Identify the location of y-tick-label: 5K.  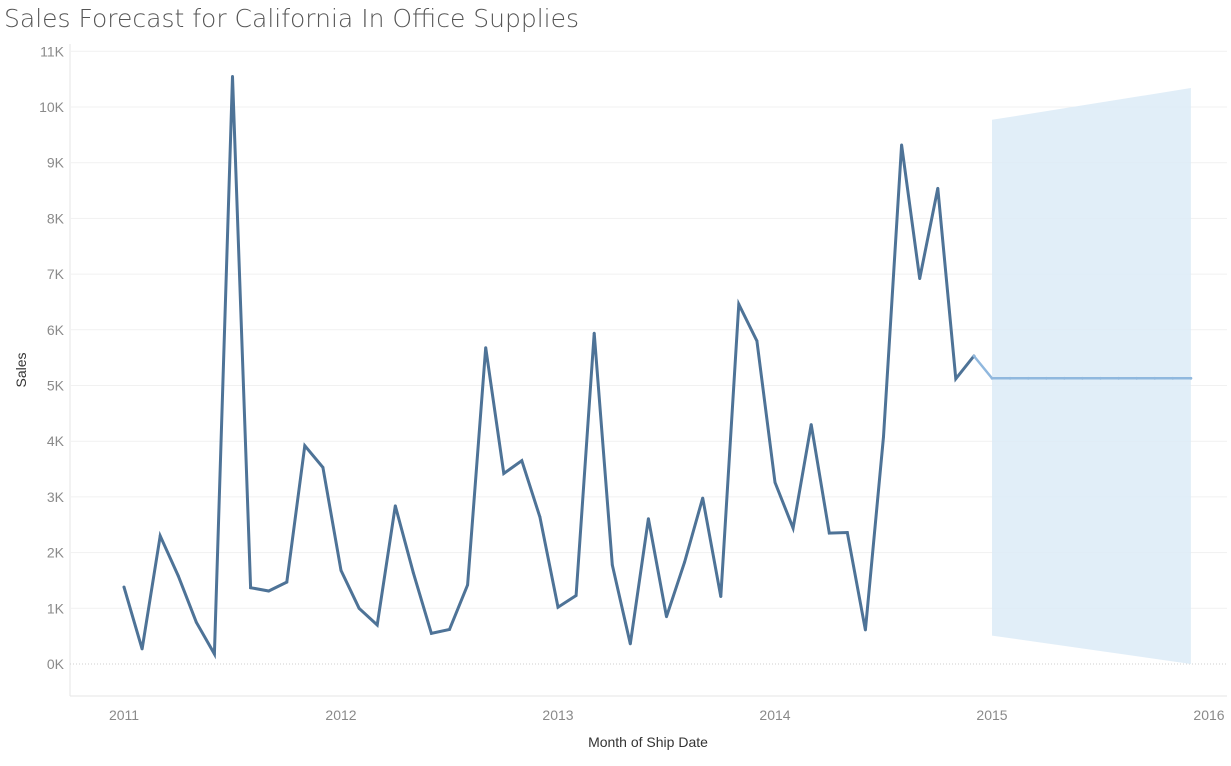
(56, 386).